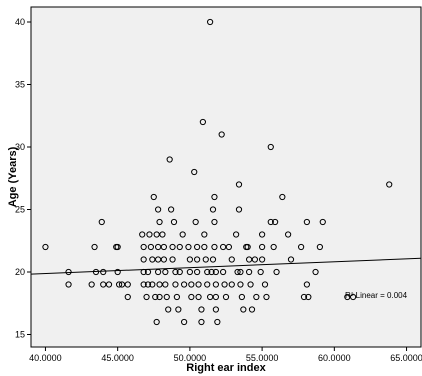  I want to click on y-tick-label: 25, so click(20, 210).